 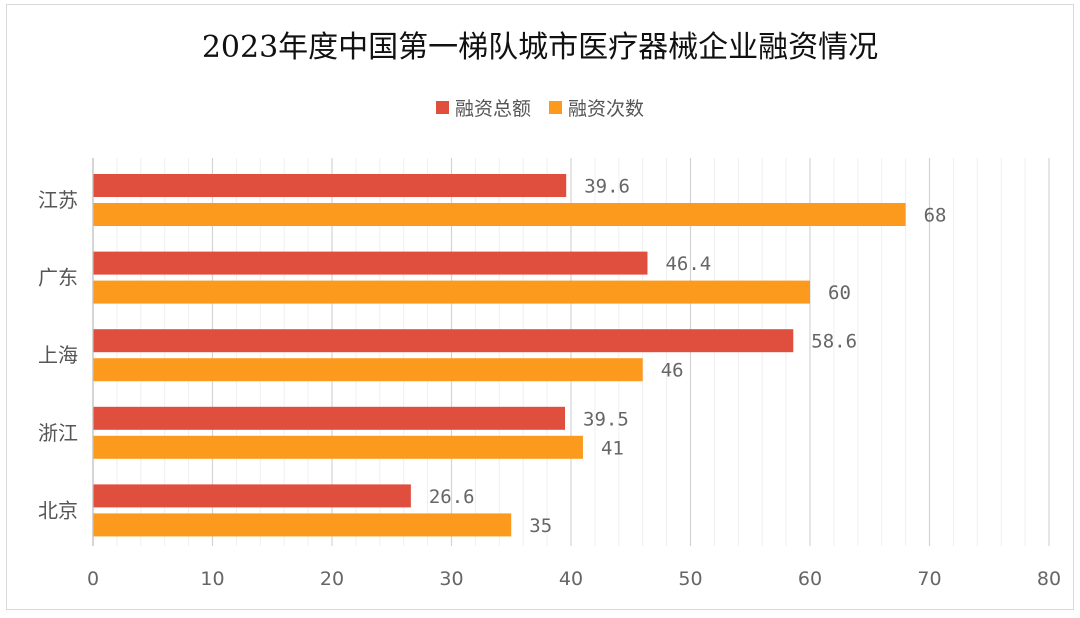 What do you see at coordinates (672, 371) in the screenshot?
I see `data-label: 46` at bounding box center [672, 371].